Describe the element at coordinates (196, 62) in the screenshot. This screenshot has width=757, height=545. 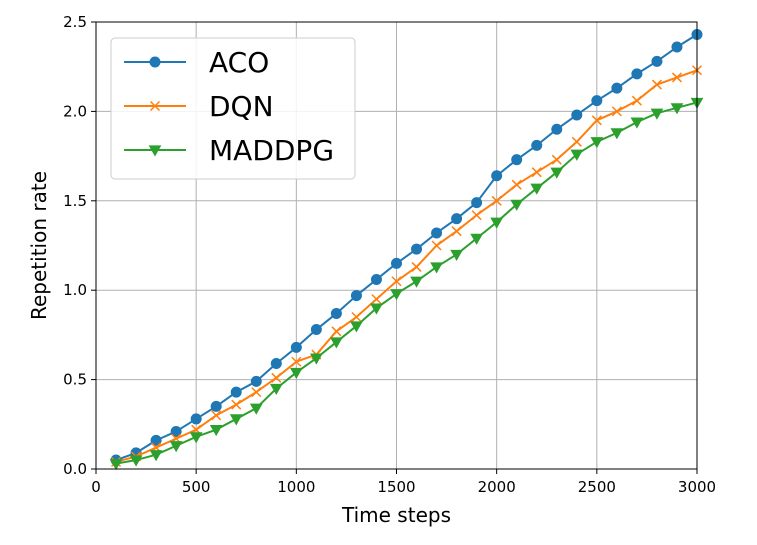
I see `legend-item-aco: ACO` at that location.